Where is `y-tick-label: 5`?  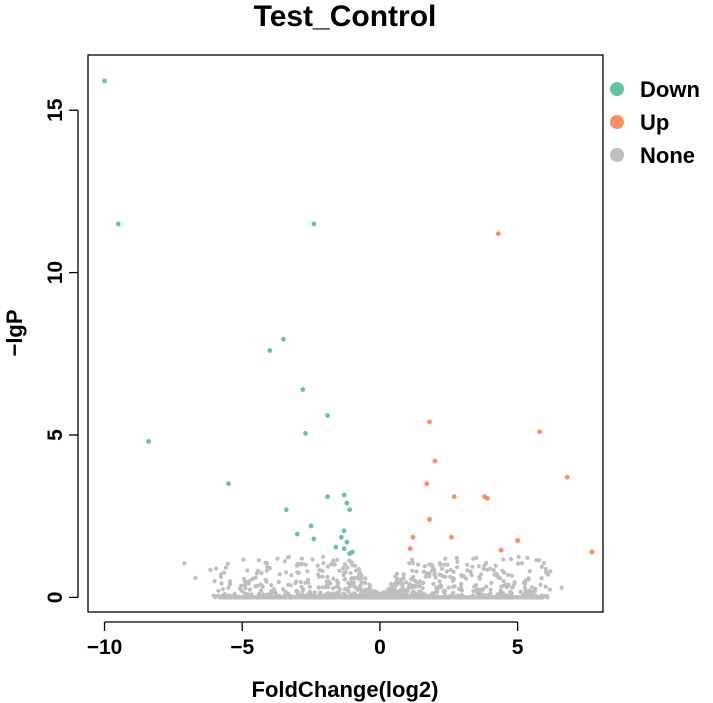 y-tick-label: 5 is located at coordinates (55, 435).